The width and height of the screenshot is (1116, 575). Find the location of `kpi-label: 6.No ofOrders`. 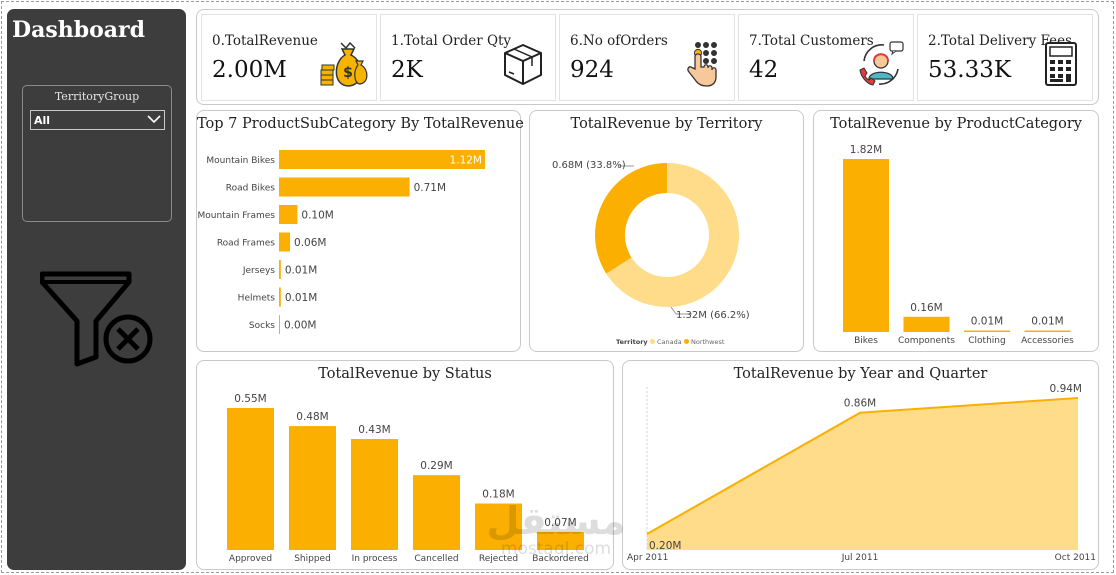

kpi-label: 6.No ofOrders is located at coordinates (619, 41).